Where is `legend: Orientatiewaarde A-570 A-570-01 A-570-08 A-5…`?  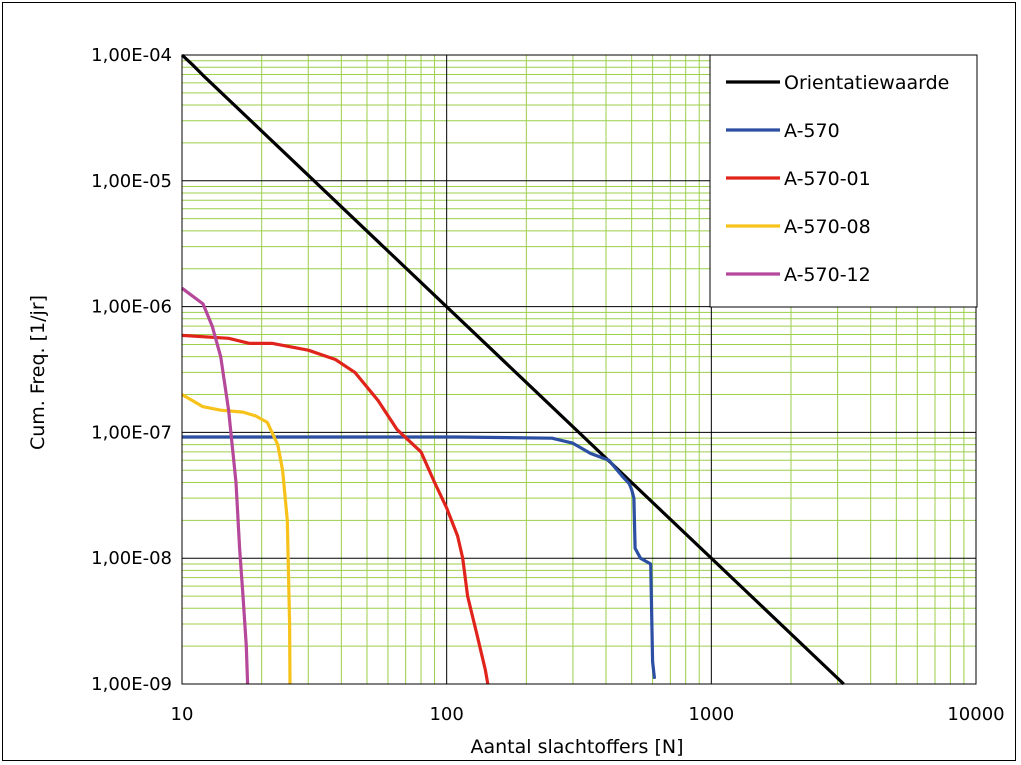 legend: Orientatiewaarde A-570 A-570-01 A-570-08 A-5… is located at coordinates (843, 181).